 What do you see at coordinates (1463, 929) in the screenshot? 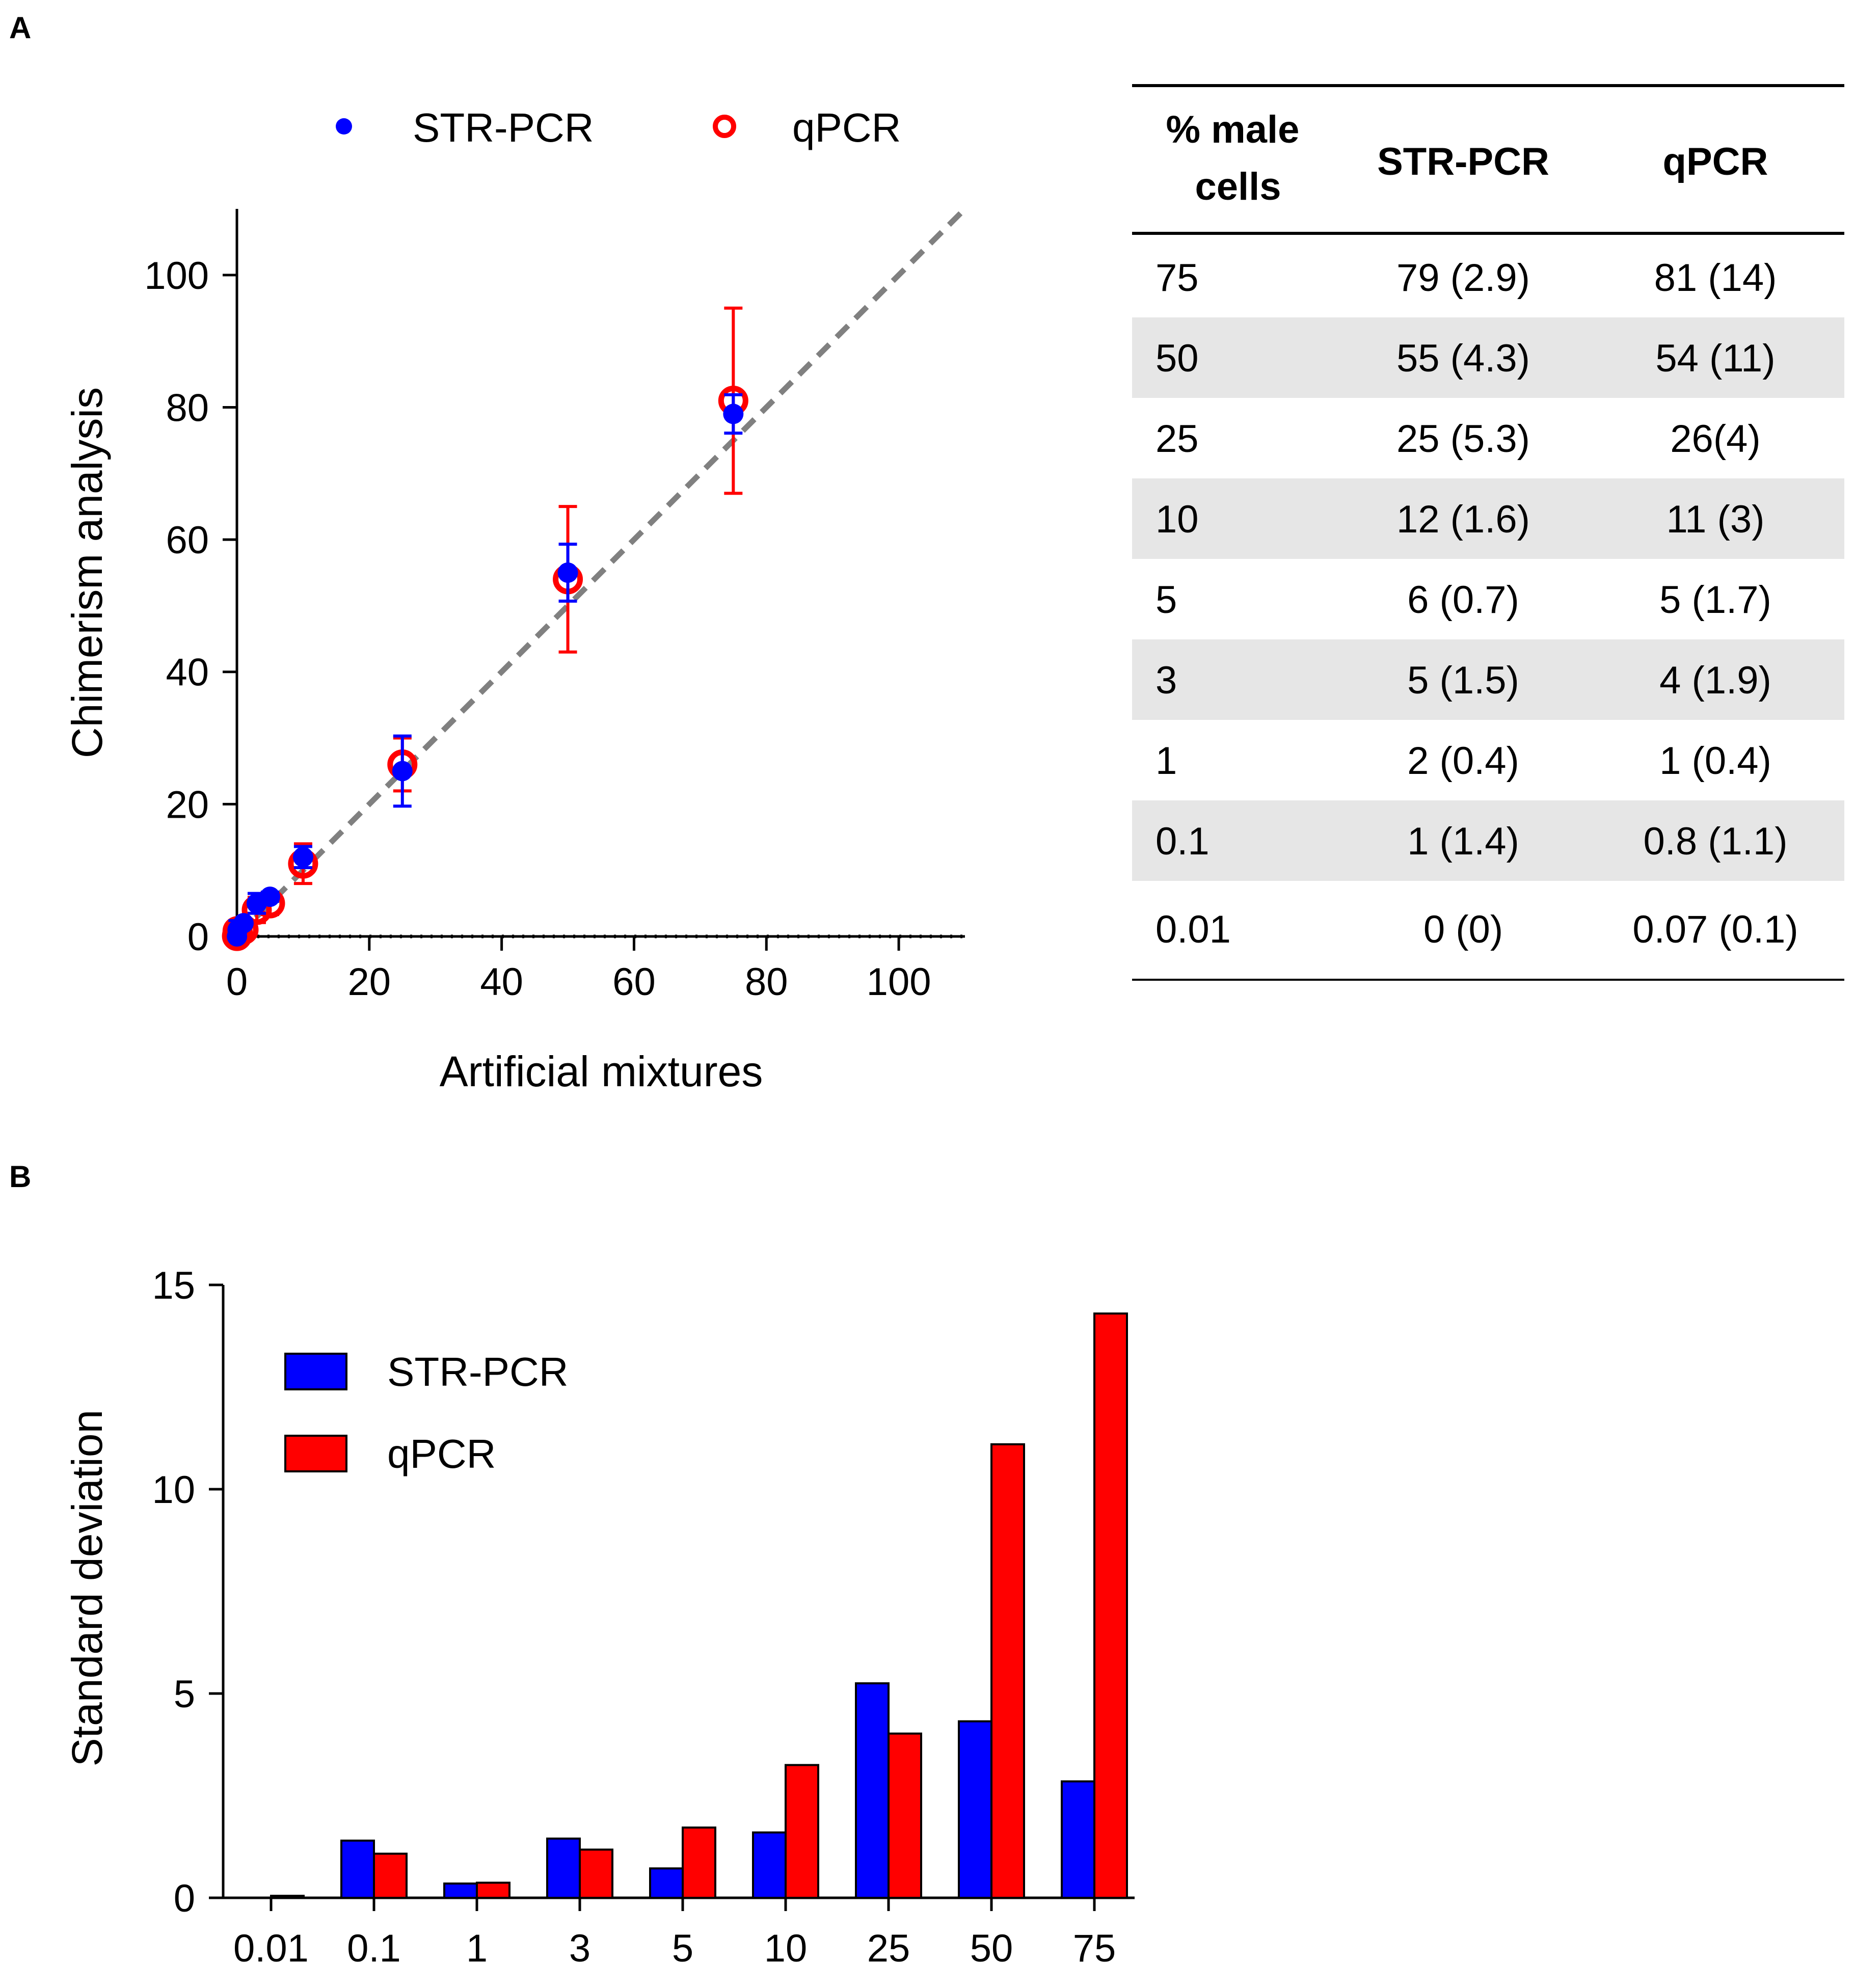
I see `table-cell-str: 0 (0)` at bounding box center [1463, 929].